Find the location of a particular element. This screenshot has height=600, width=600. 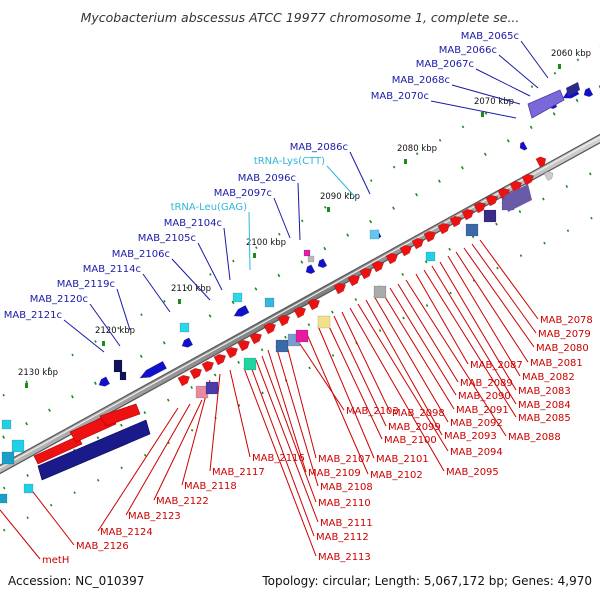

gene-label-upper: MAB_2086c is located at coordinates (319, 147).